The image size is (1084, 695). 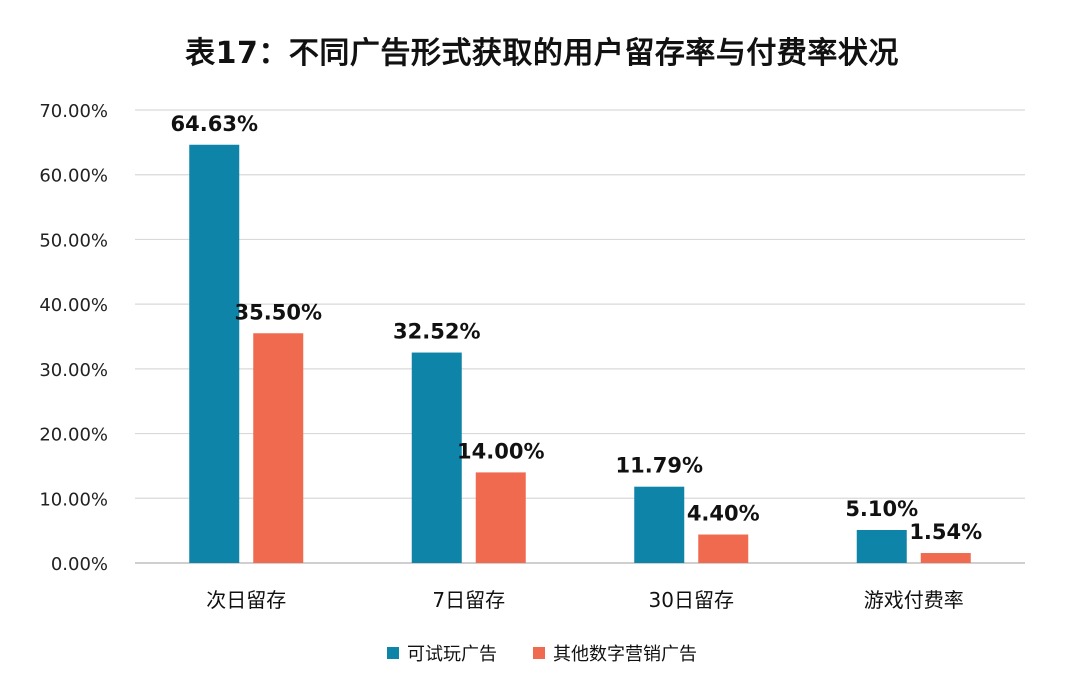 I want to click on x-tick-label: 次日留存, so click(x=246, y=600).